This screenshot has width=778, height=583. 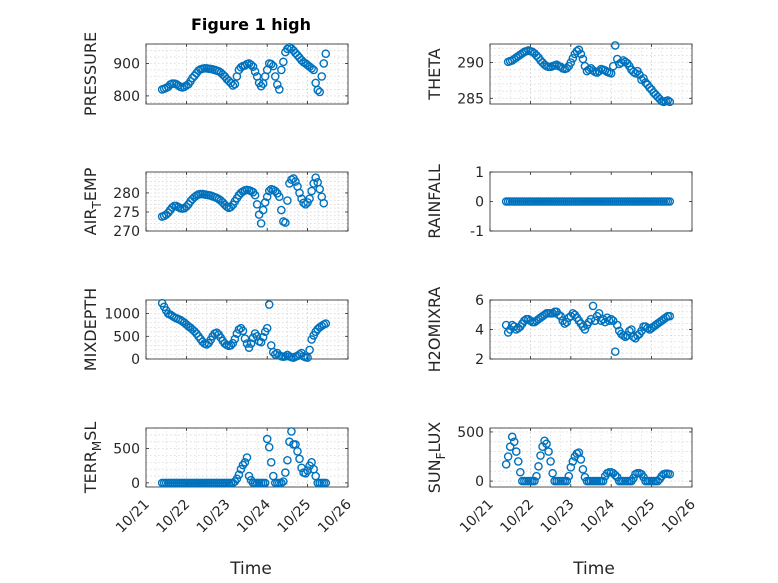 What do you see at coordinates (173, 517) in the screenshot?
I see `x-tick-label: 10/22` at bounding box center [173, 517].